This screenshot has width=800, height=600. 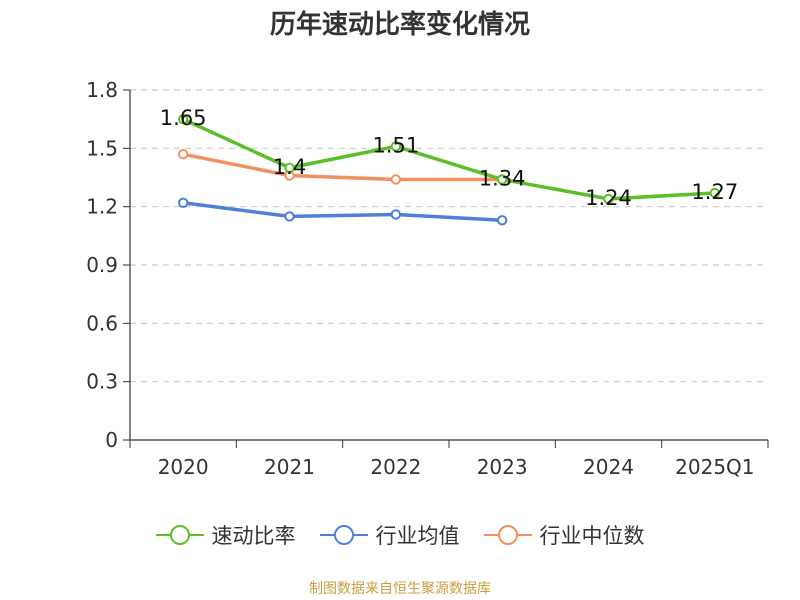 What do you see at coordinates (102, 148) in the screenshot?
I see `y-tick-label: 1.5` at bounding box center [102, 148].